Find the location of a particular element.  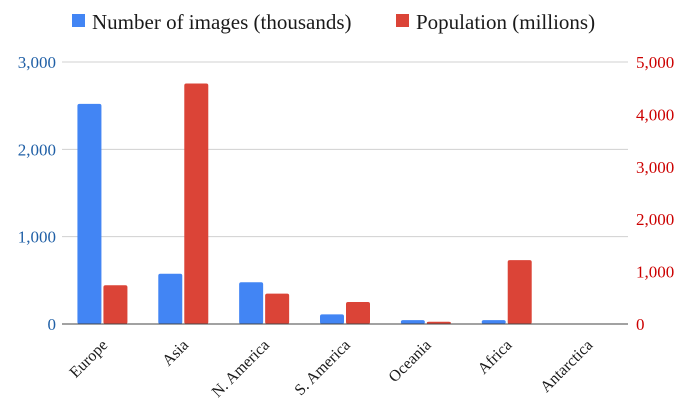

left-tick-label: 0 is located at coordinates (52, 324).